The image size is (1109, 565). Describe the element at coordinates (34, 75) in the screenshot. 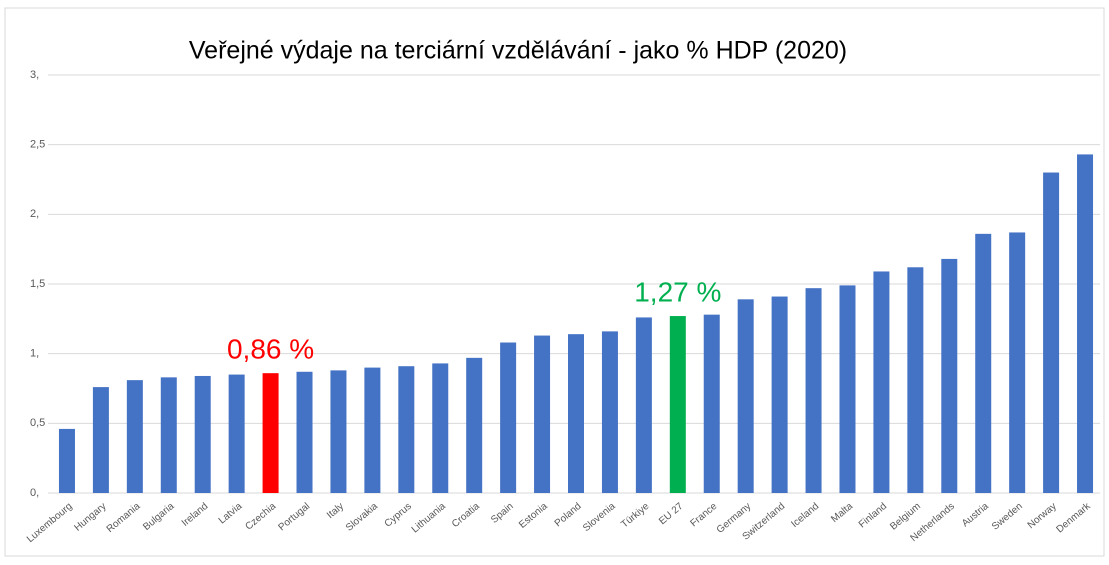

I see `y-tick-label: 3,` at that location.